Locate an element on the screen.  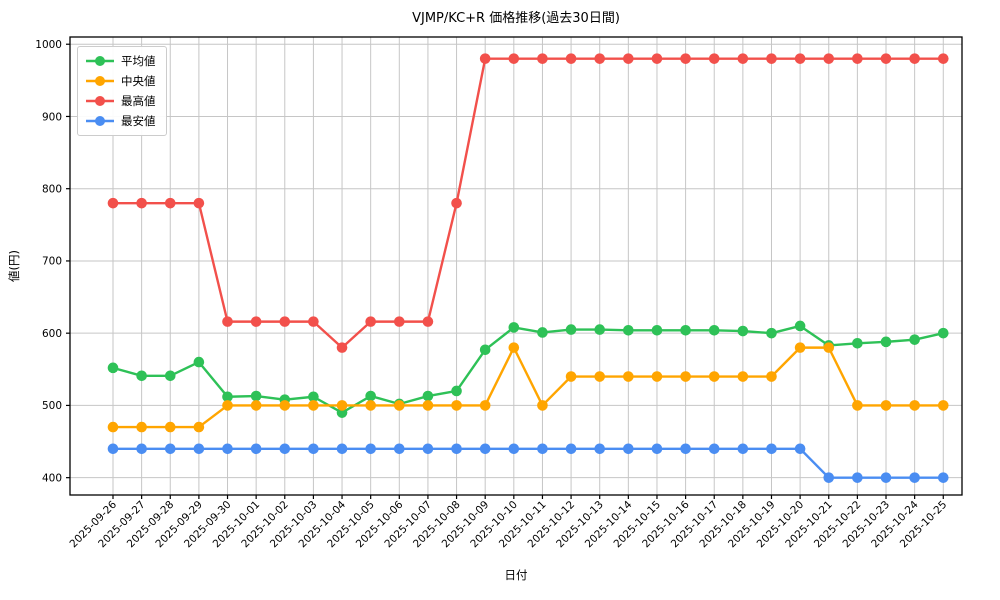
series-平均値 is located at coordinates (528, 369).